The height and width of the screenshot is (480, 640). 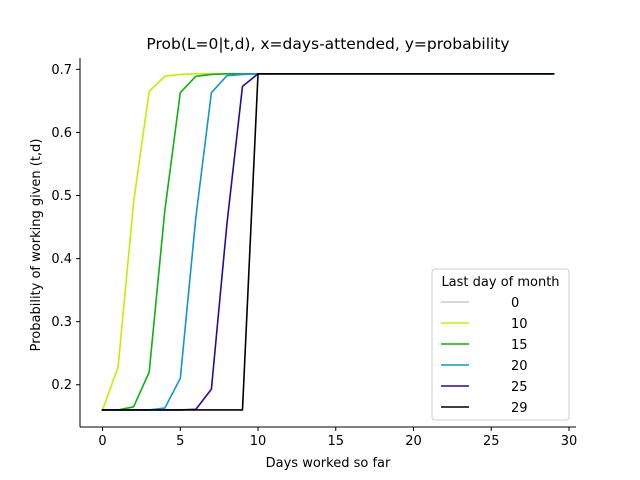 What do you see at coordinates (519, 345) in the screenshot?
I see `legend-label: 15` at bounding box center [519, 345].